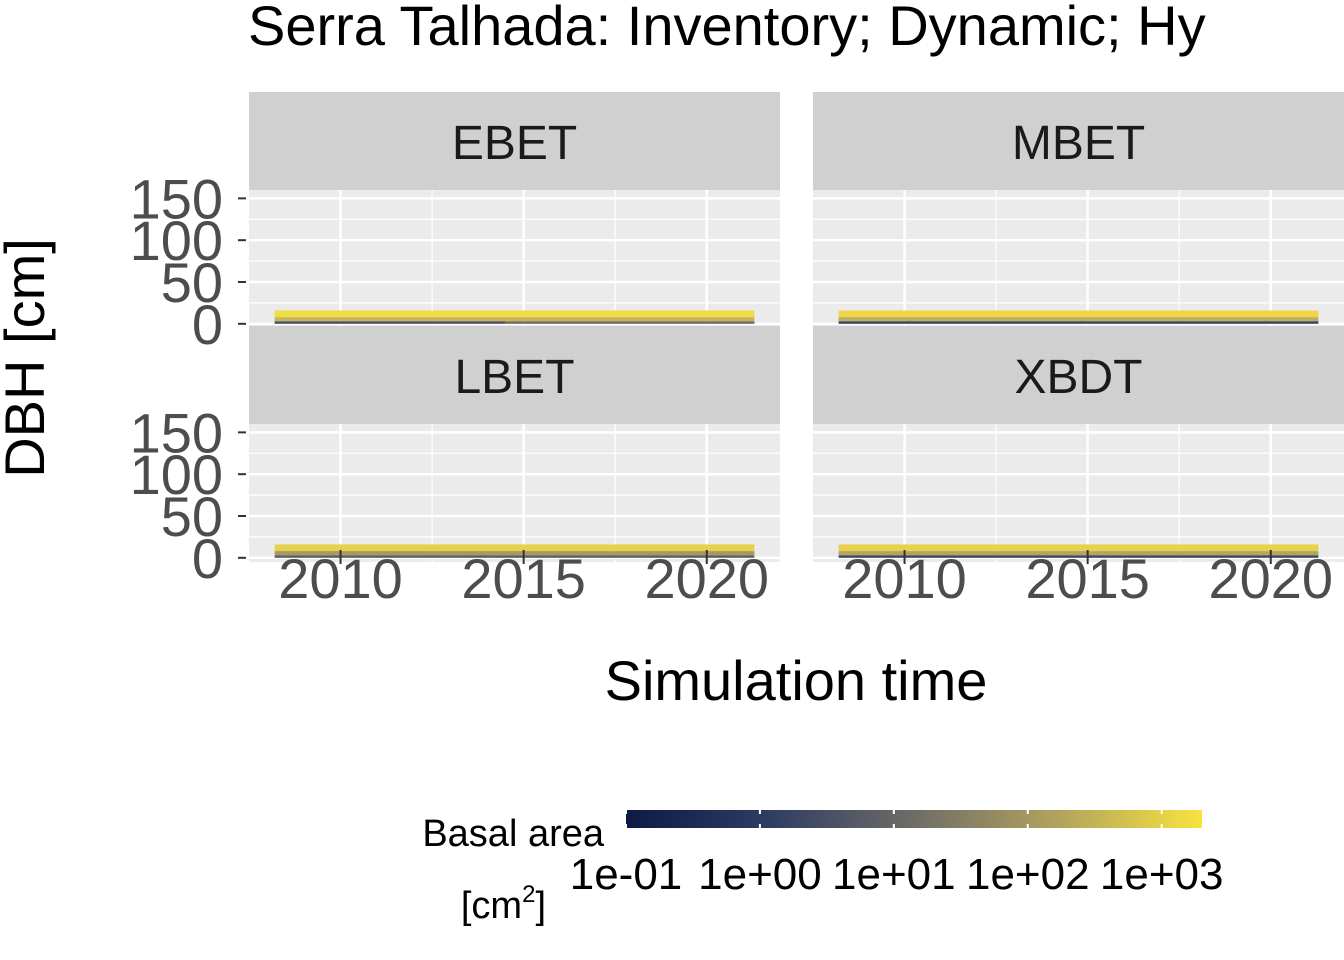 The width and height of the screenshot is (1344, 960). Describe the element at coordinates (894, 874) in the screenshot. I see `legend-tick-label: 1e+01` at that location.